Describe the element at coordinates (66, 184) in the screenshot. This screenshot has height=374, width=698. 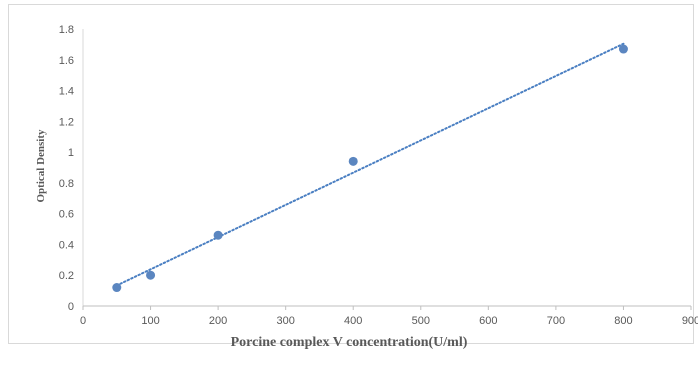
I see `y-tick-label: 0.8` at that location.